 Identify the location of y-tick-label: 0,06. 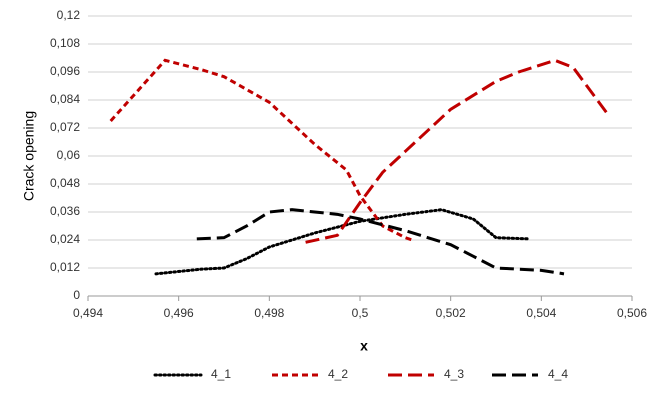
(69, 155).